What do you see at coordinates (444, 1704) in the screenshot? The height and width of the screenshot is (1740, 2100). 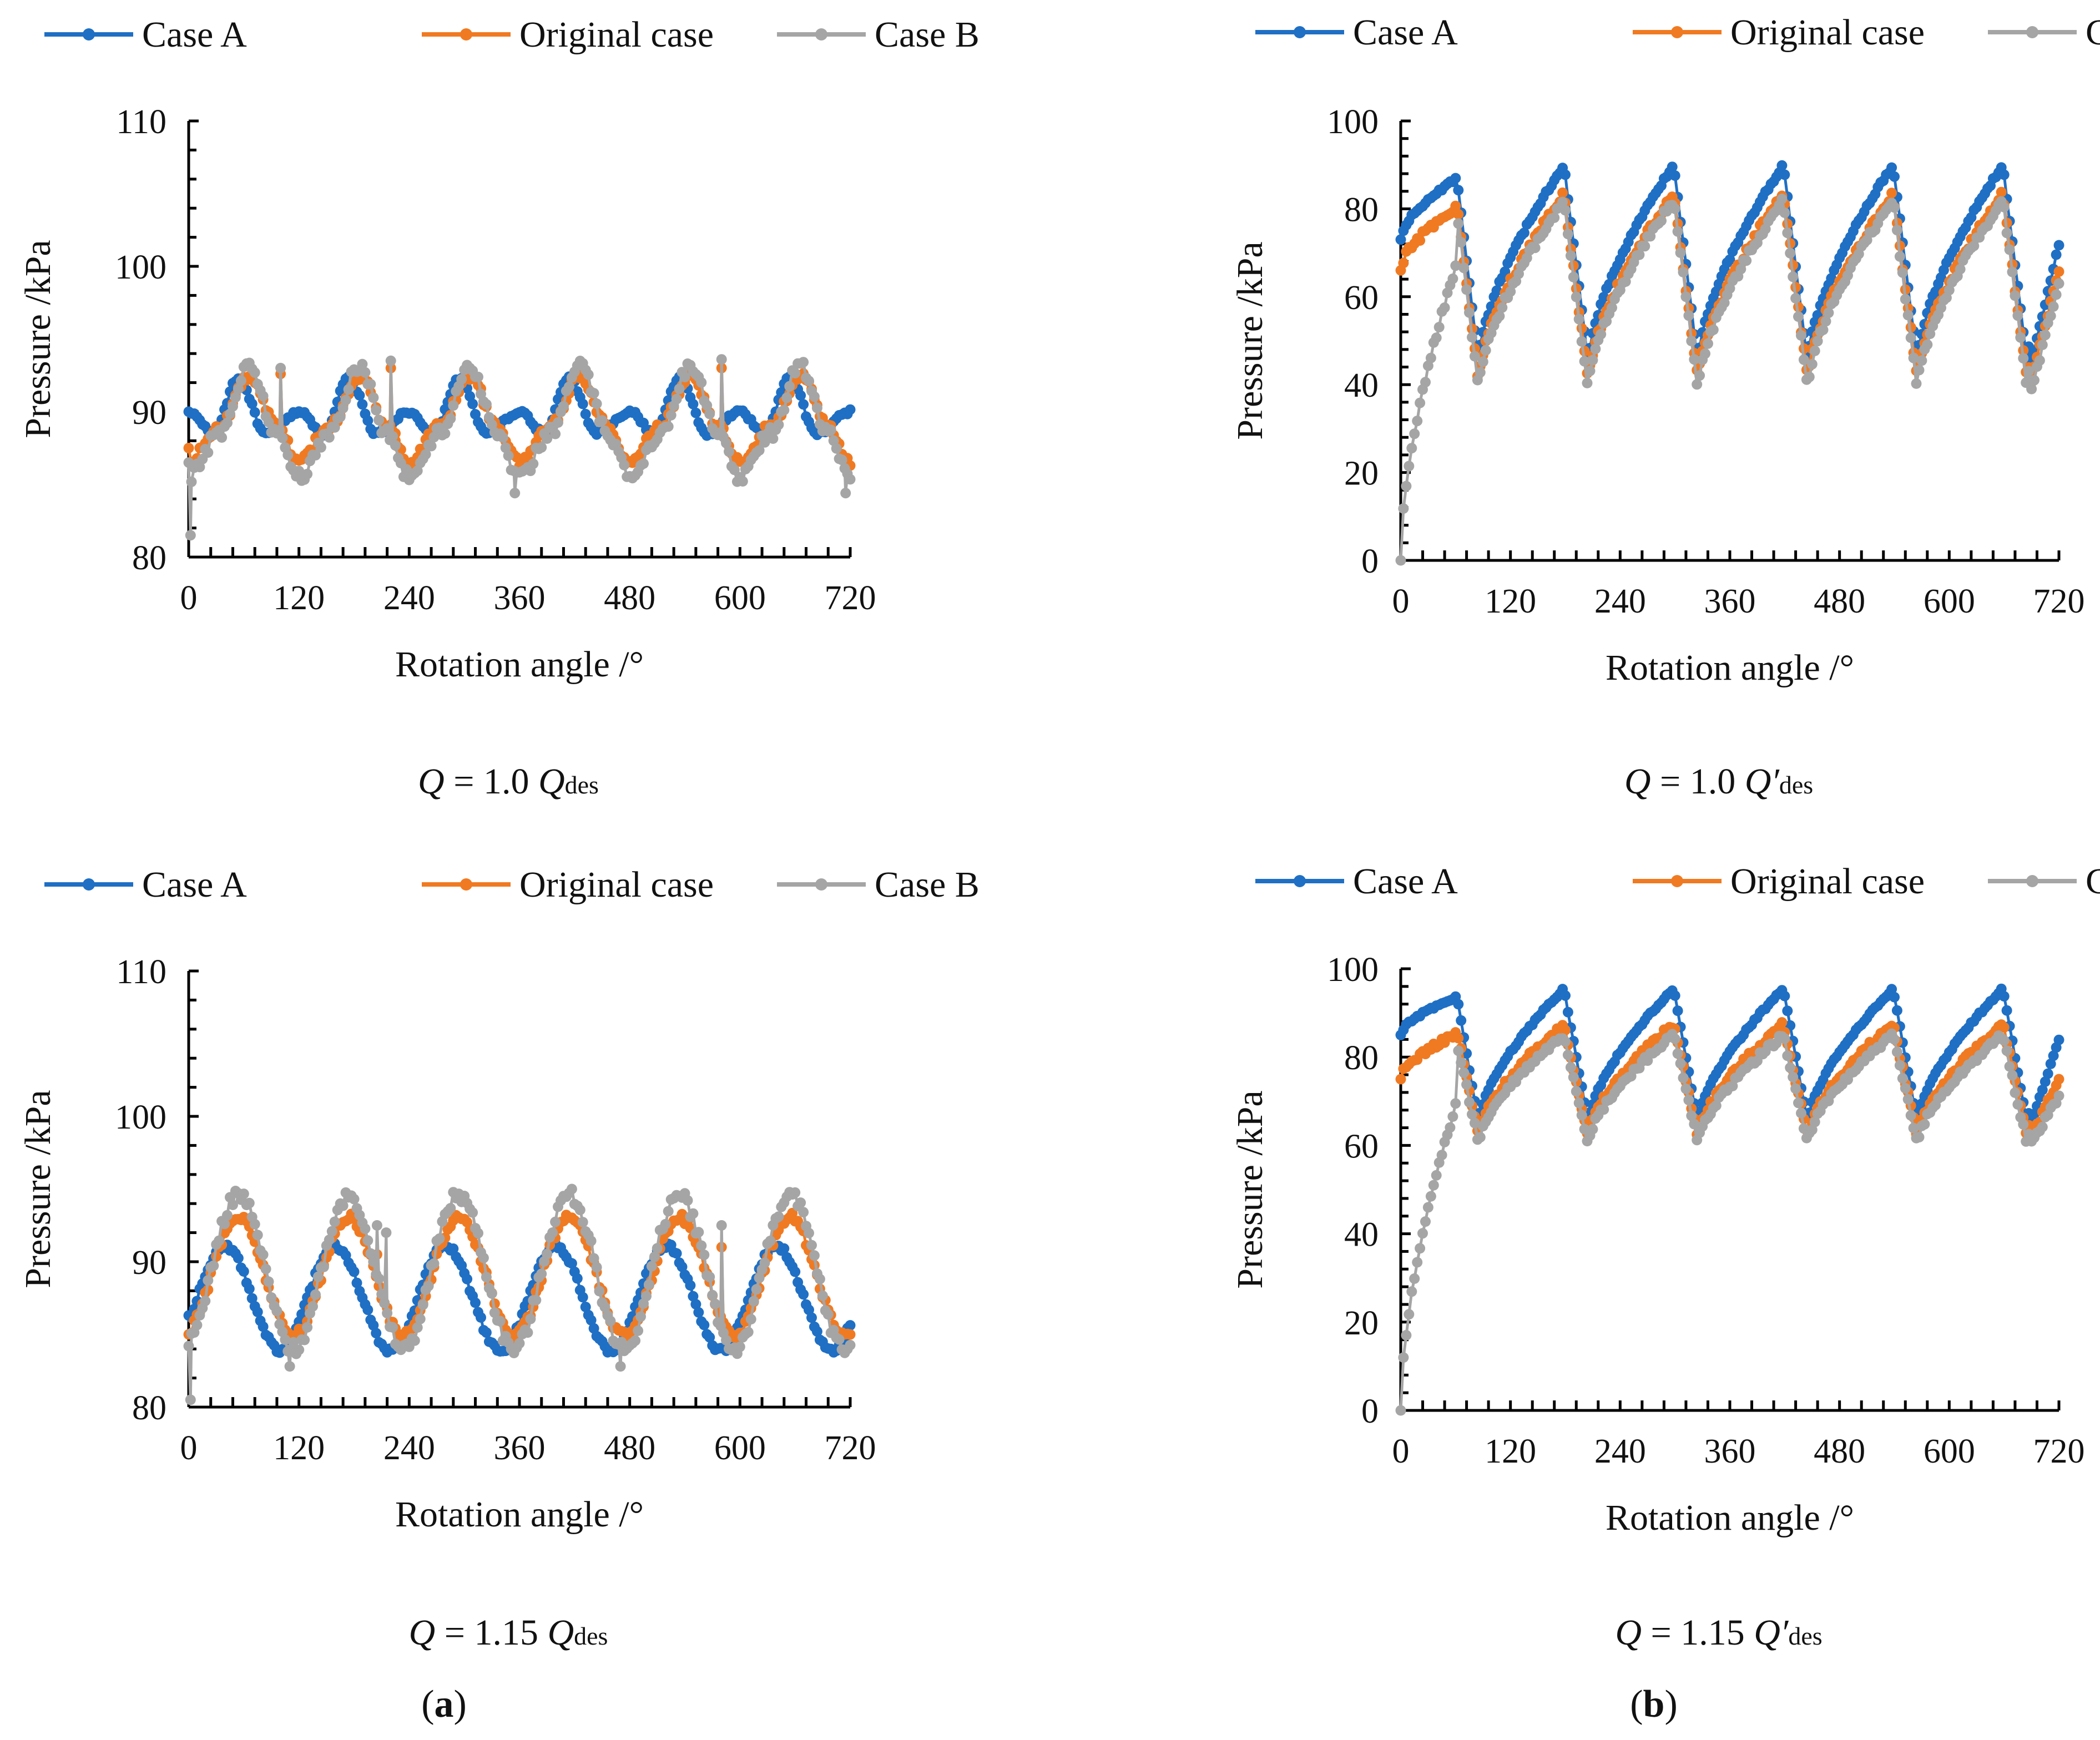 I see `panel-label-a: (a)` at bounding box center [444, 1704].